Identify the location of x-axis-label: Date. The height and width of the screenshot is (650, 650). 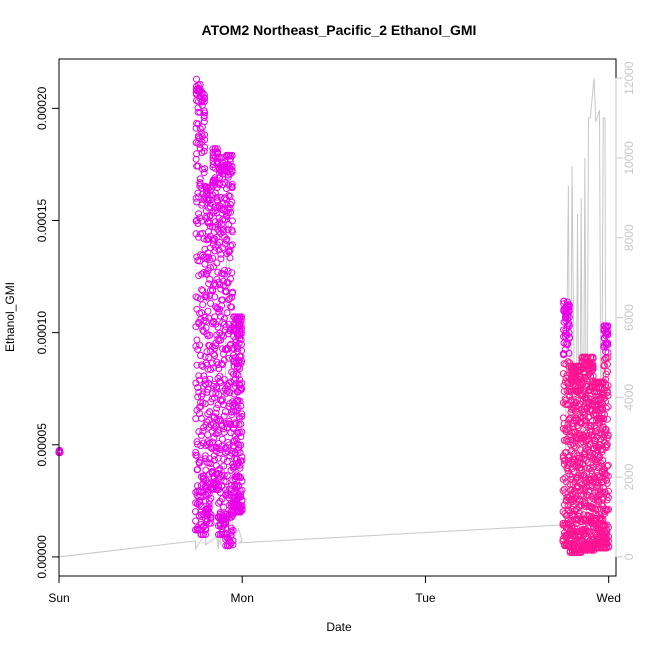
(339, 627).